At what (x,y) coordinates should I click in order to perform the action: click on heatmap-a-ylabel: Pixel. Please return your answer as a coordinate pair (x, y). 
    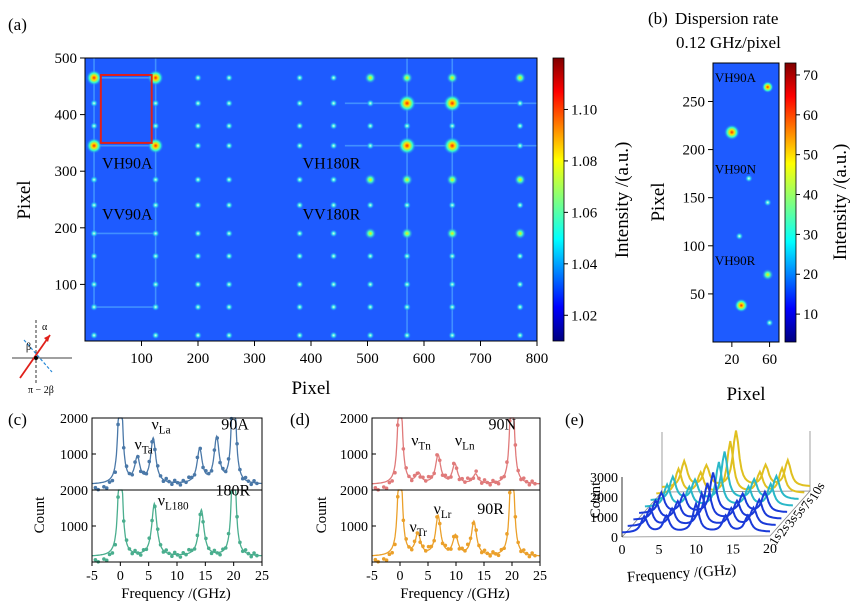
    Looking at the image, I should click on (24, 199).